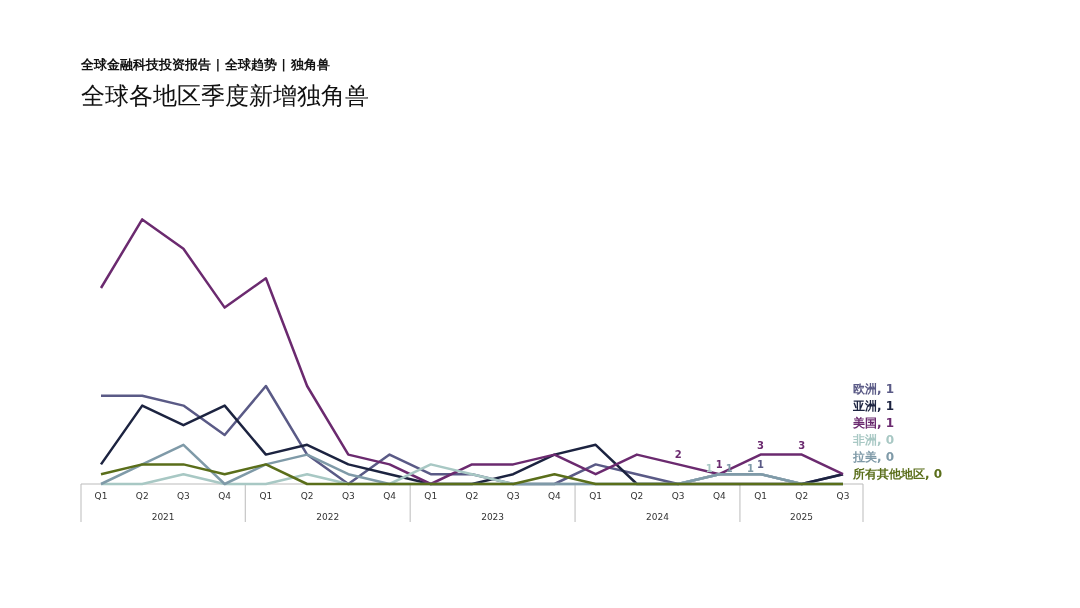  Describe the element at coordinates (873, 457) in the screenshot. I see `series-label: 拉美, 0` at that location.